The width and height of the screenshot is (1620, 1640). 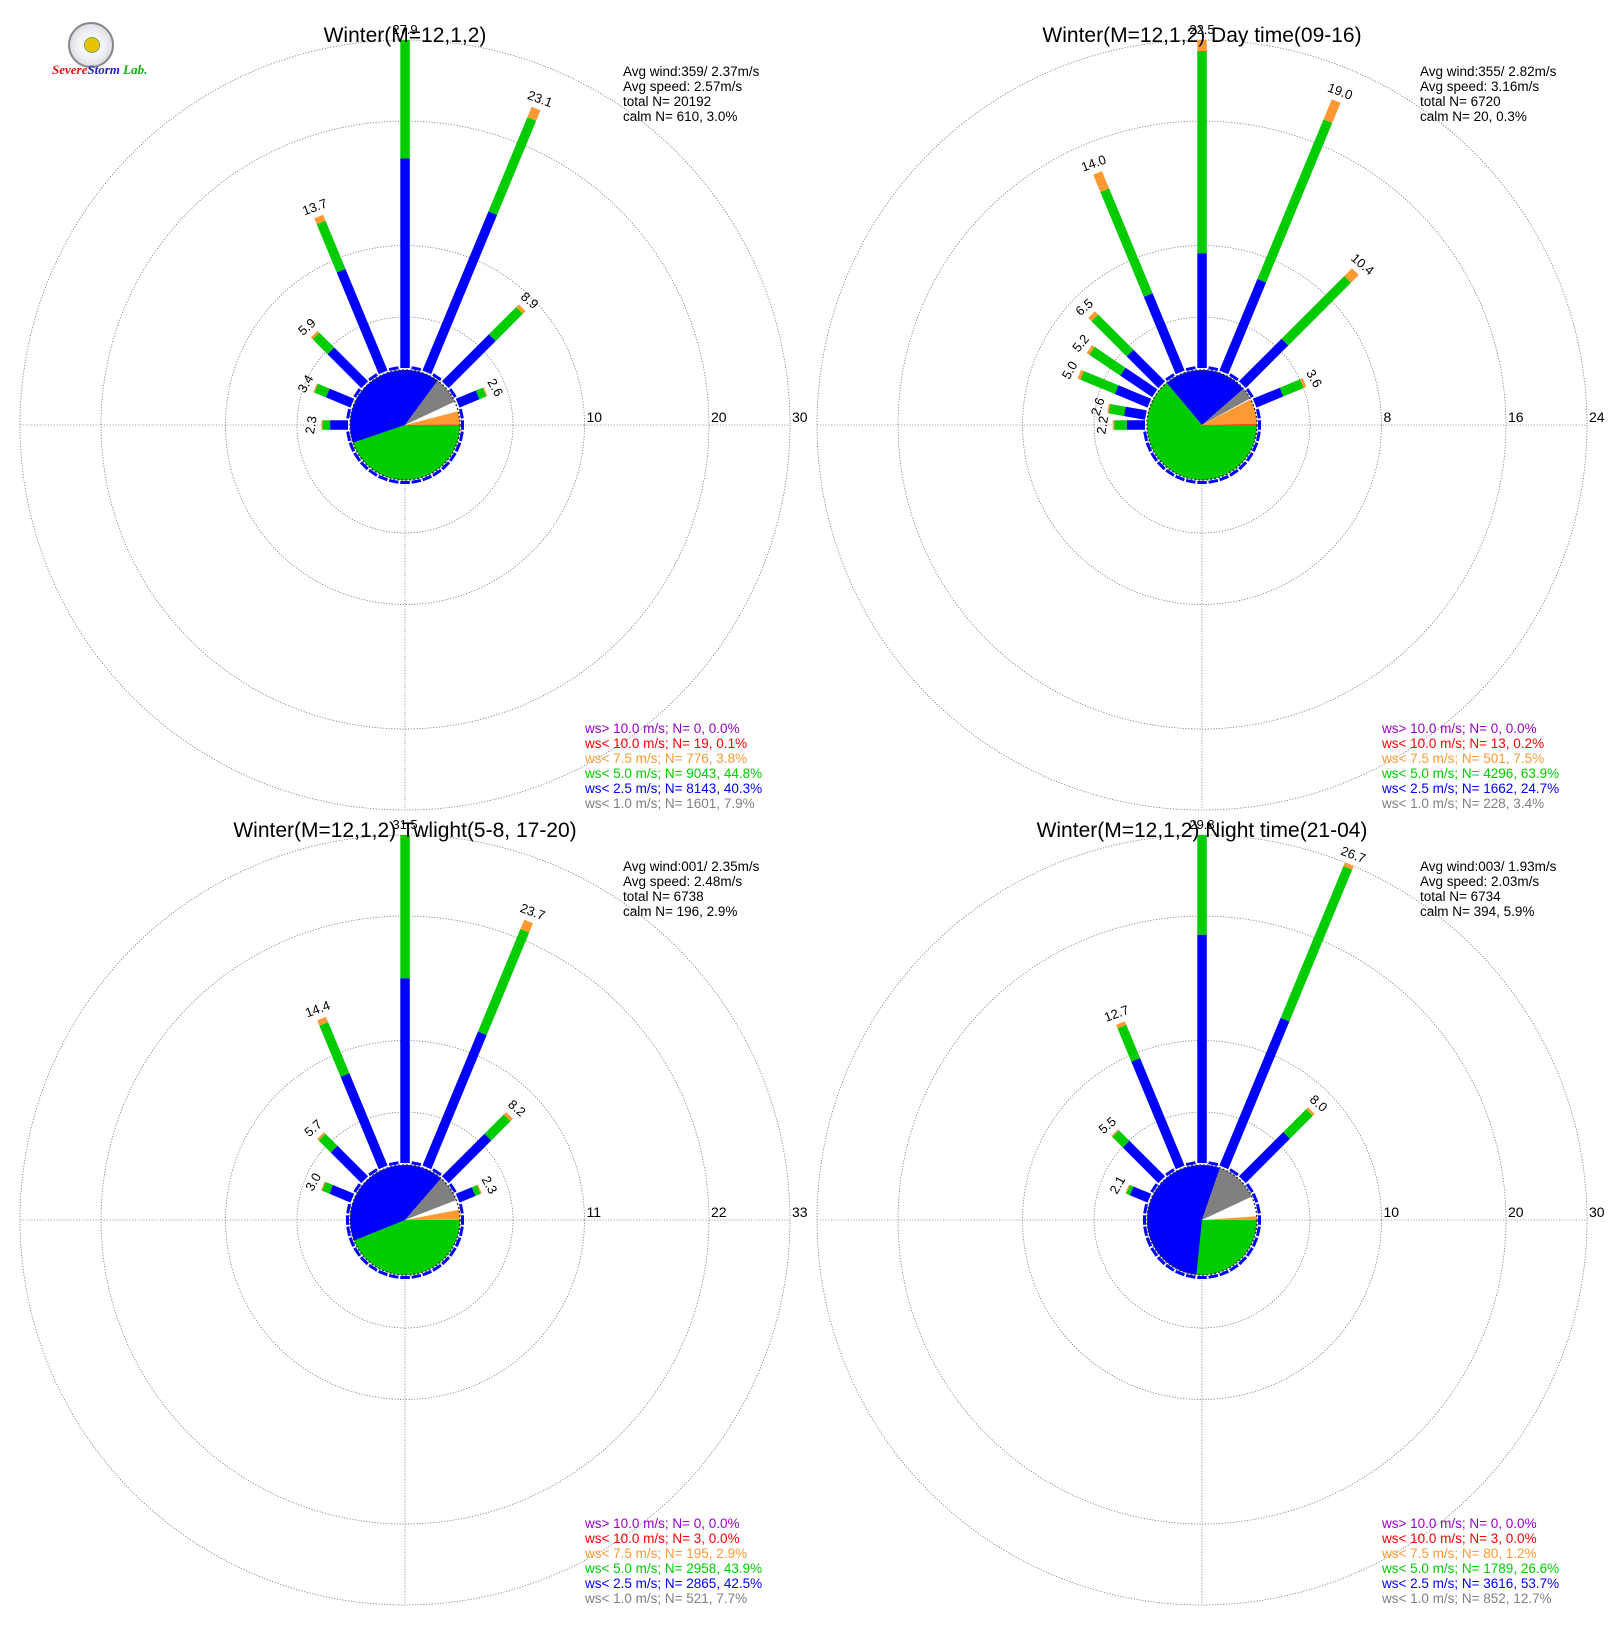 I want to click on ring-tick-label: 33, so click(x=800, y=1212).